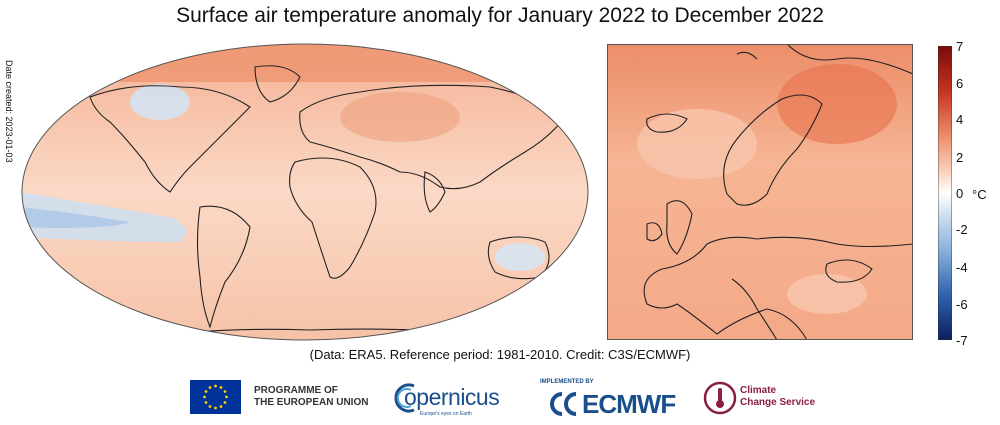  What do you see at coordinates (962, 304) in the screenshot?
I see `colorbar-tick-neg6: -6` at bounding box center [962, 304].